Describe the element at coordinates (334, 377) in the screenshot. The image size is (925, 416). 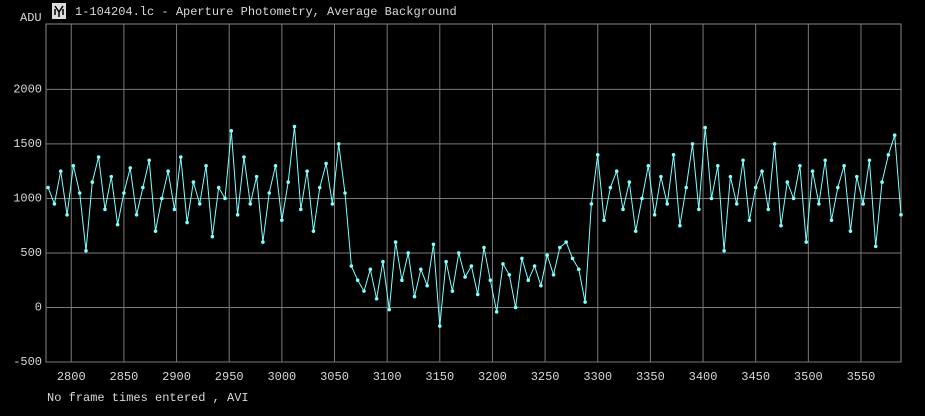
I see `x-tick-label: 3050` at that location.